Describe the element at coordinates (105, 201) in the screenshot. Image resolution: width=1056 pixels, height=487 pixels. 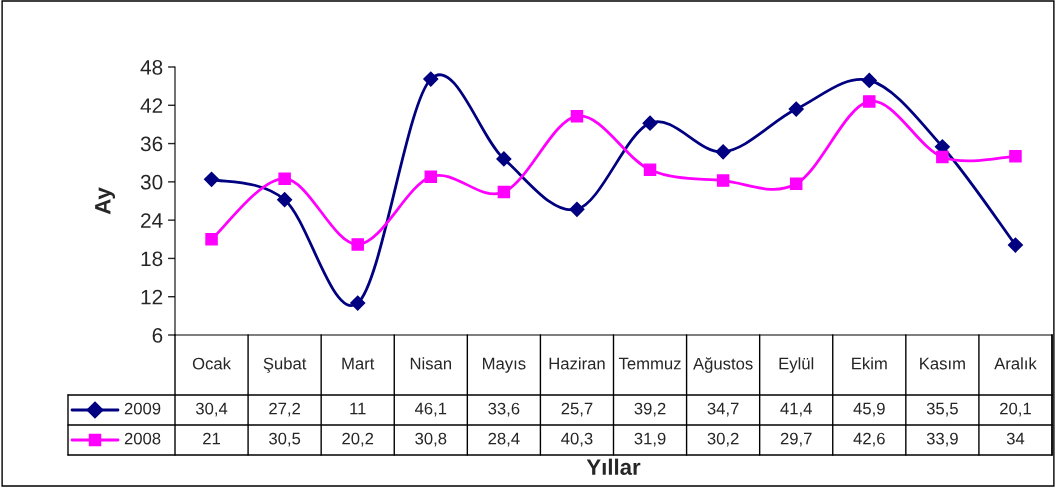
I see `y-axis-title: Ay` at that location.